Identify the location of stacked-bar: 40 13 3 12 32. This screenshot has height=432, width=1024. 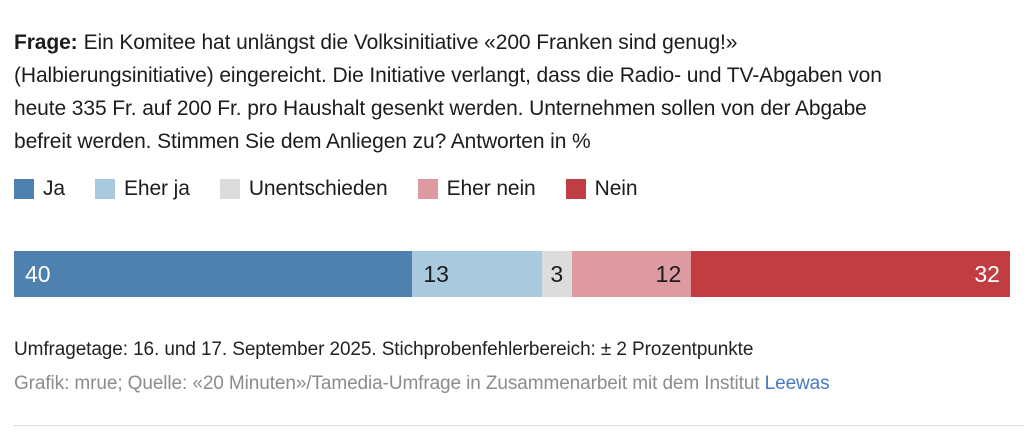
(512, 274).